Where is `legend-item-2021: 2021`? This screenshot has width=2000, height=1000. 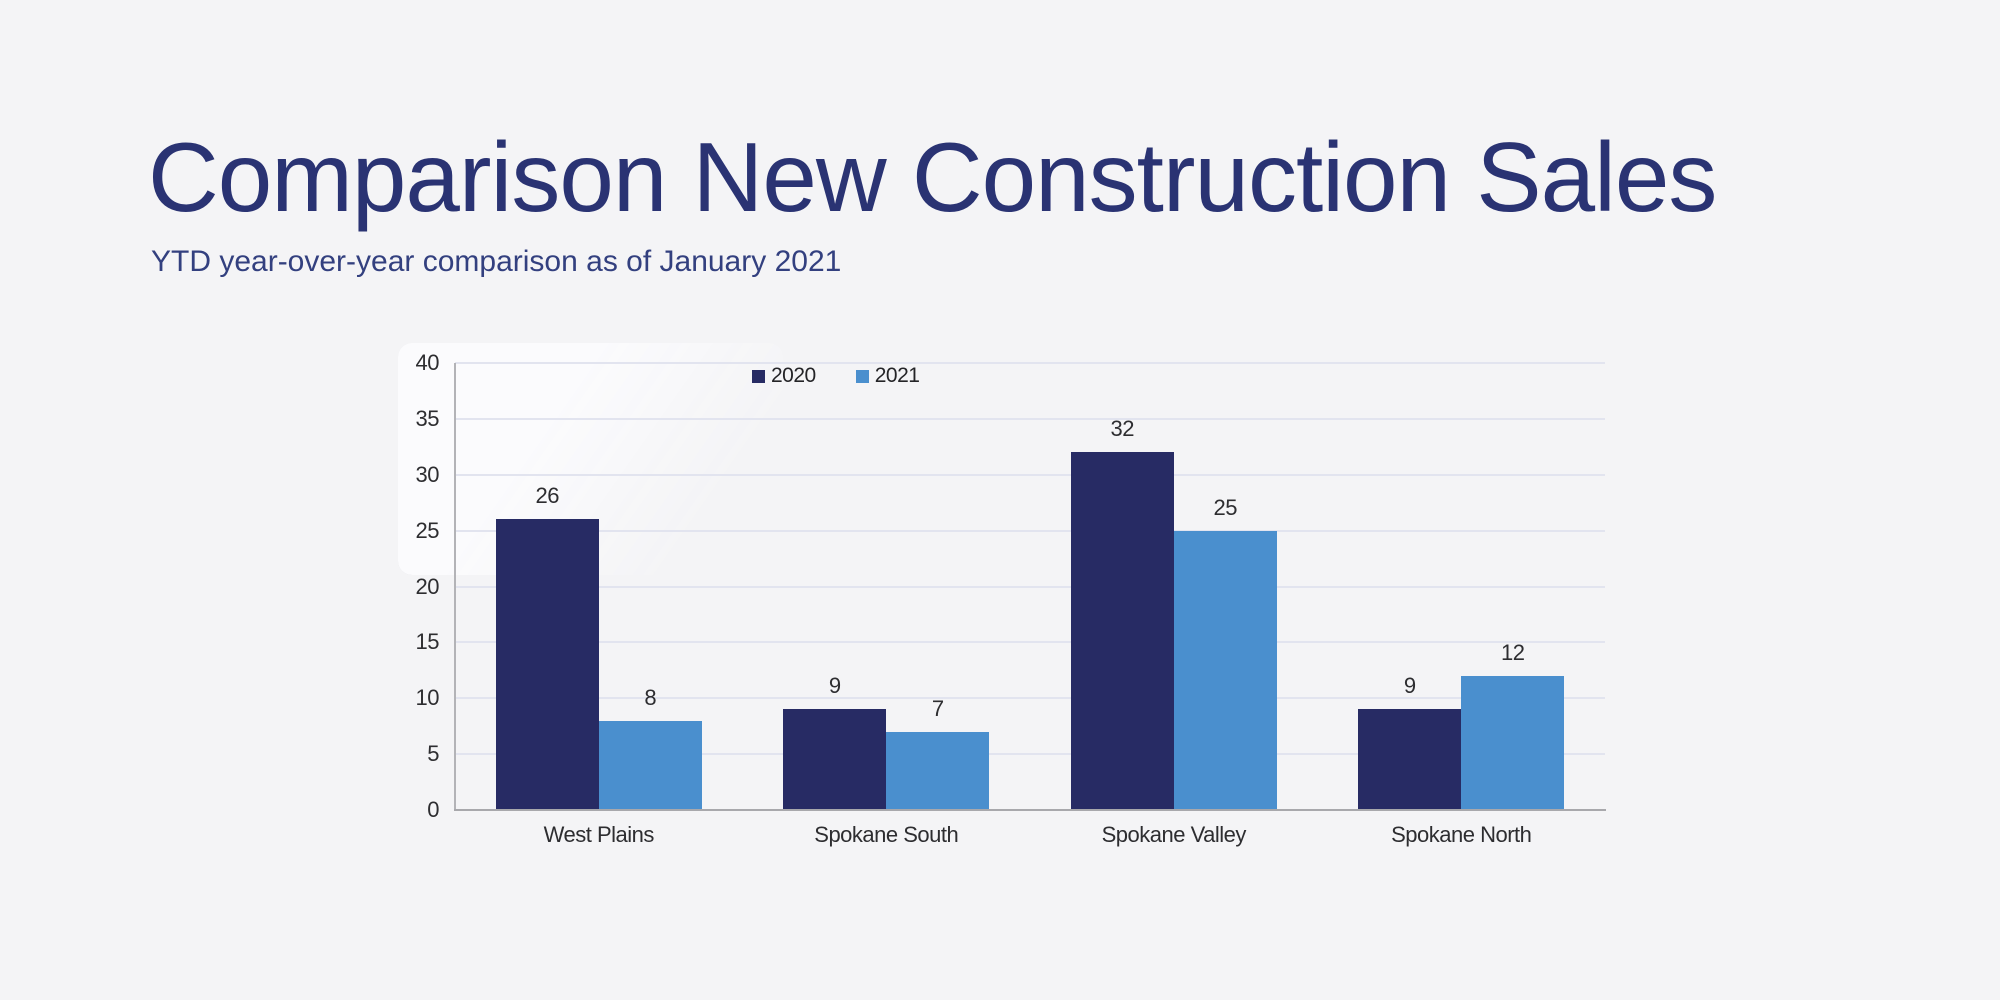
legend-item-2021: 2021 is located at coordinates (887, 376).